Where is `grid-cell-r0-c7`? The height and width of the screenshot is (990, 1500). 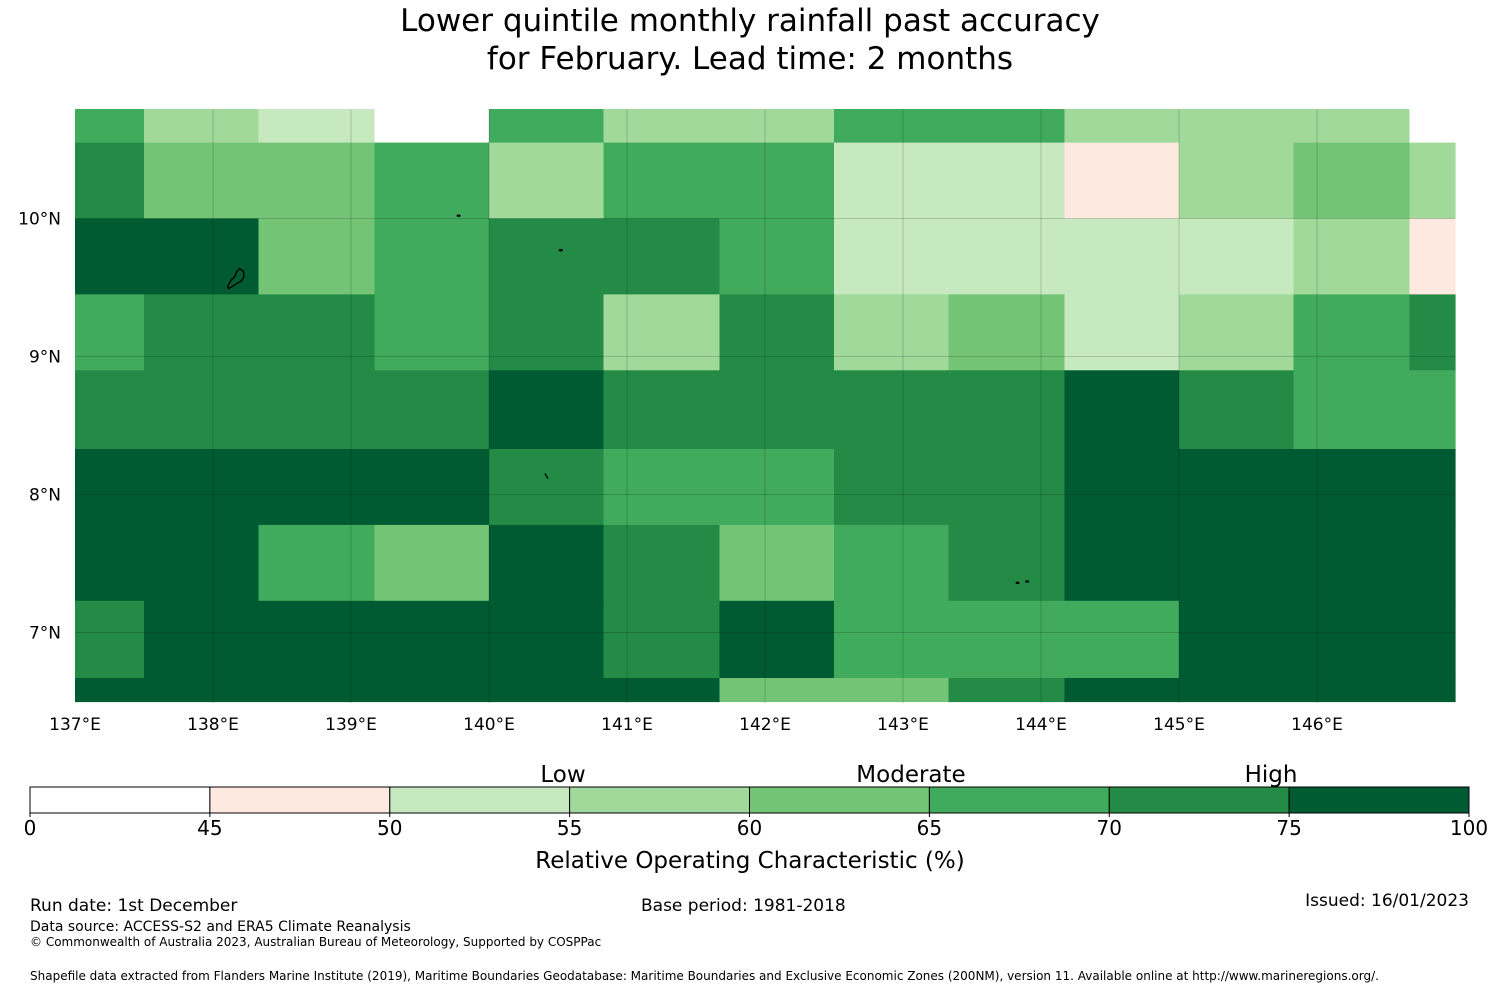
grid-cell-r0-c7 is located at coordinates (1237, 126).